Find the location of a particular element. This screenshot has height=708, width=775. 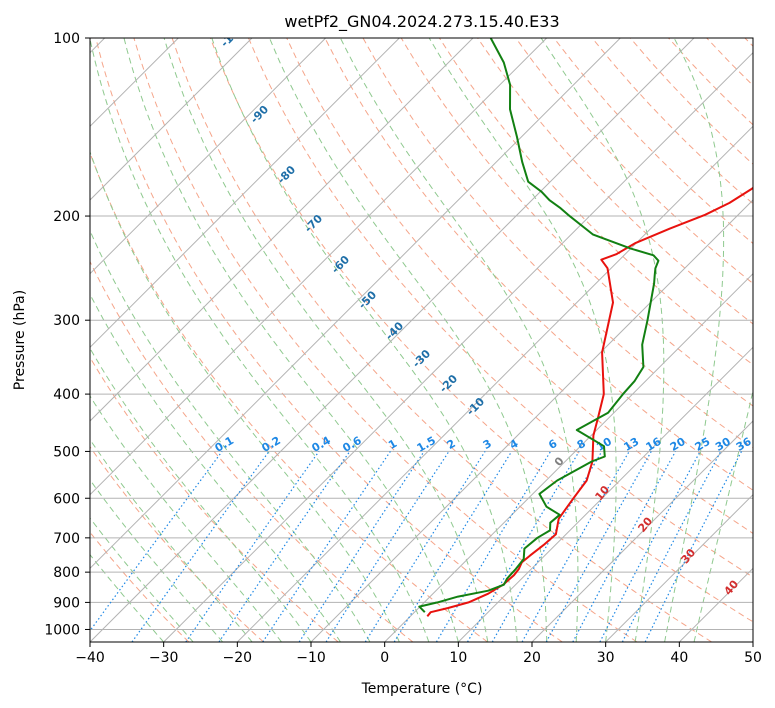

x-tick-label: 0 is located at coordinates (384, 658).